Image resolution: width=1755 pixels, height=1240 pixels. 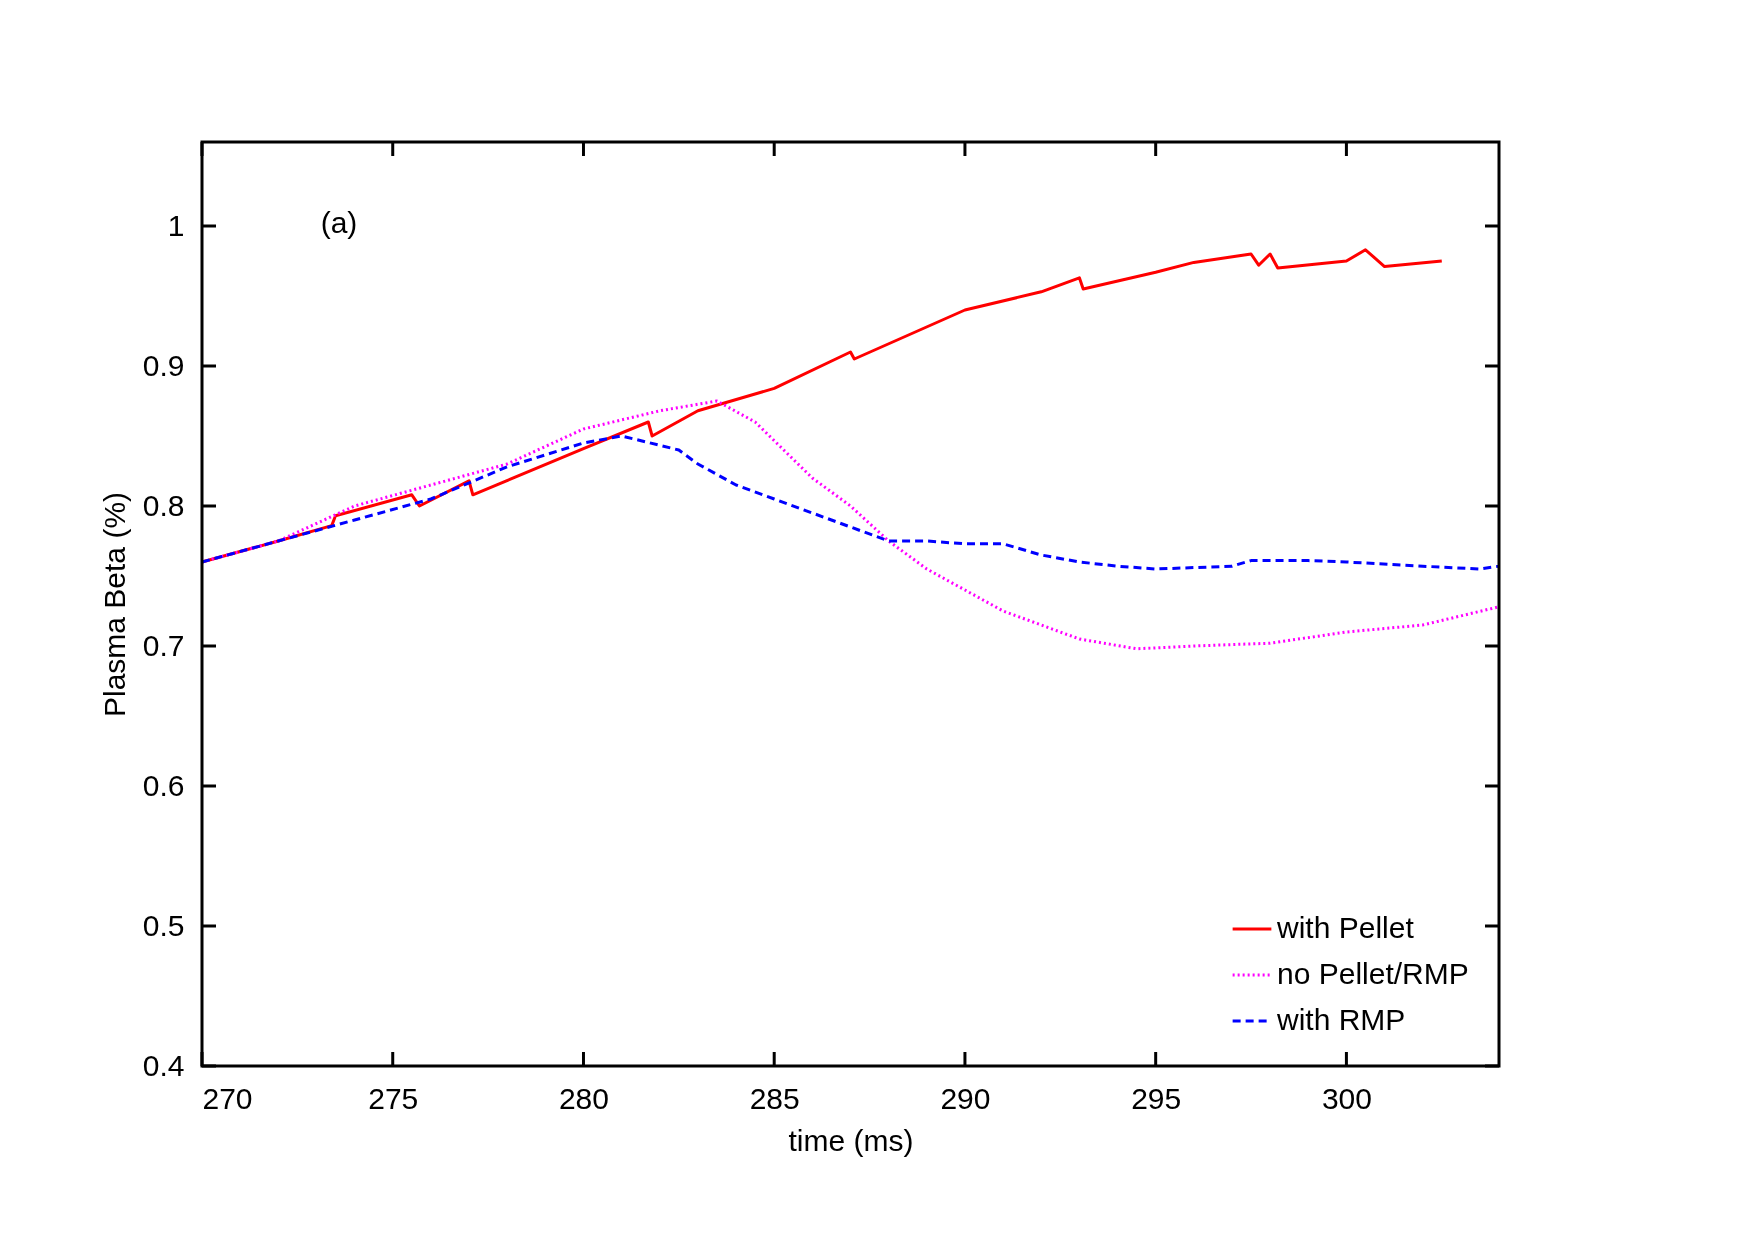 I want to click on x-tick-label: 285, so click(x=774, y=1098).